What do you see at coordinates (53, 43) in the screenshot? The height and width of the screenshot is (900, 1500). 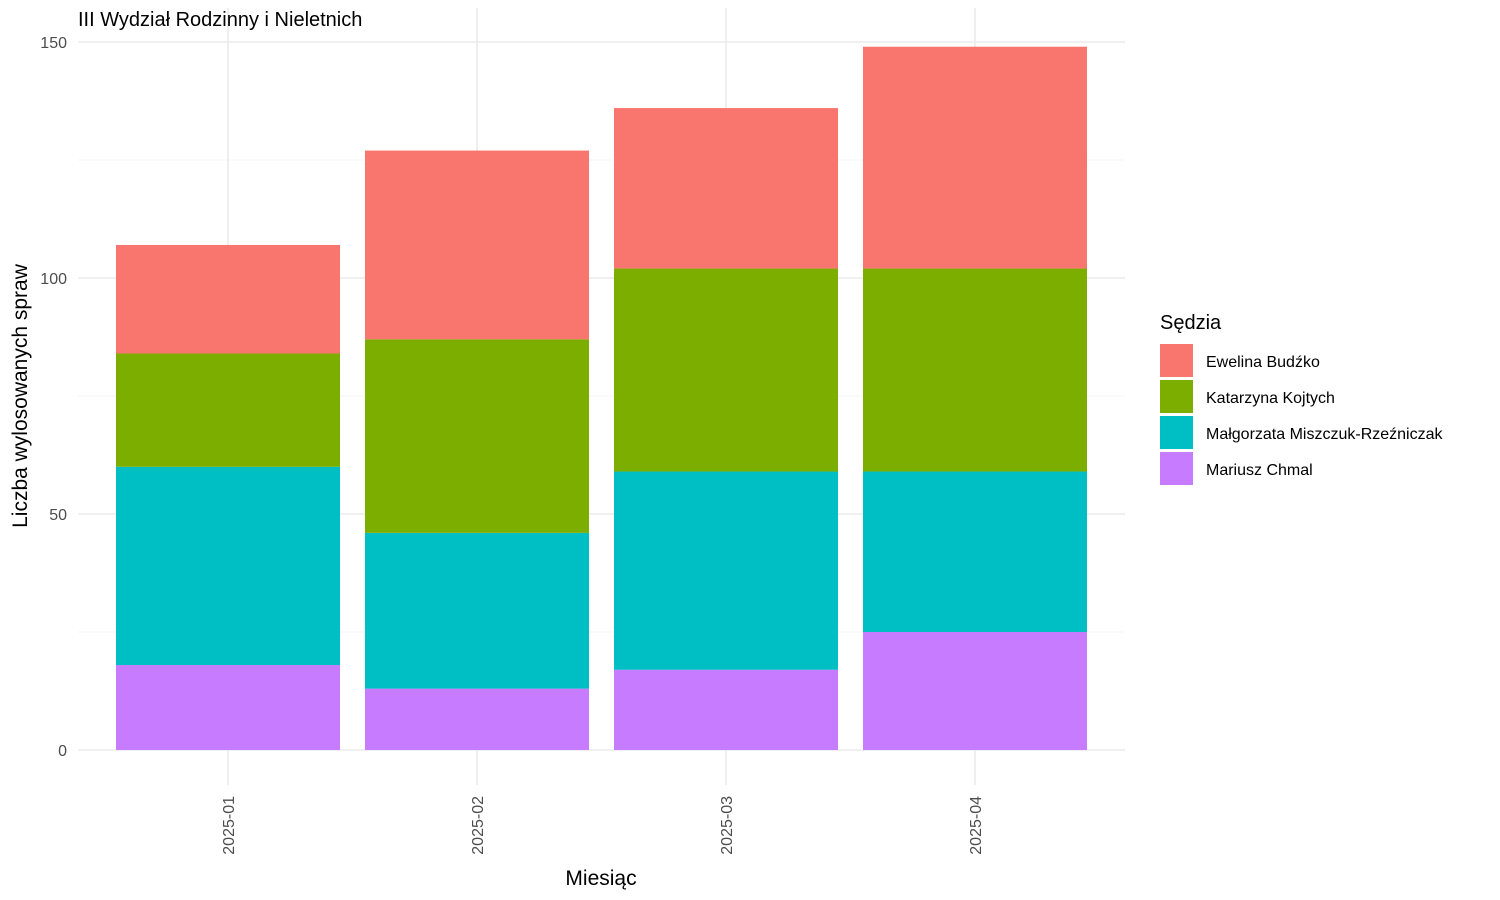 I see `y-tick-label: 150` at bounding box center [53, 43].